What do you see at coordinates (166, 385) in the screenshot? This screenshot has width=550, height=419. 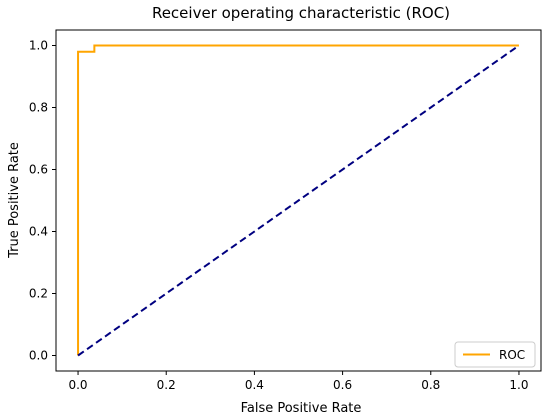 I see `x-tick-label: 0.2` at bounding box center [166, 385].